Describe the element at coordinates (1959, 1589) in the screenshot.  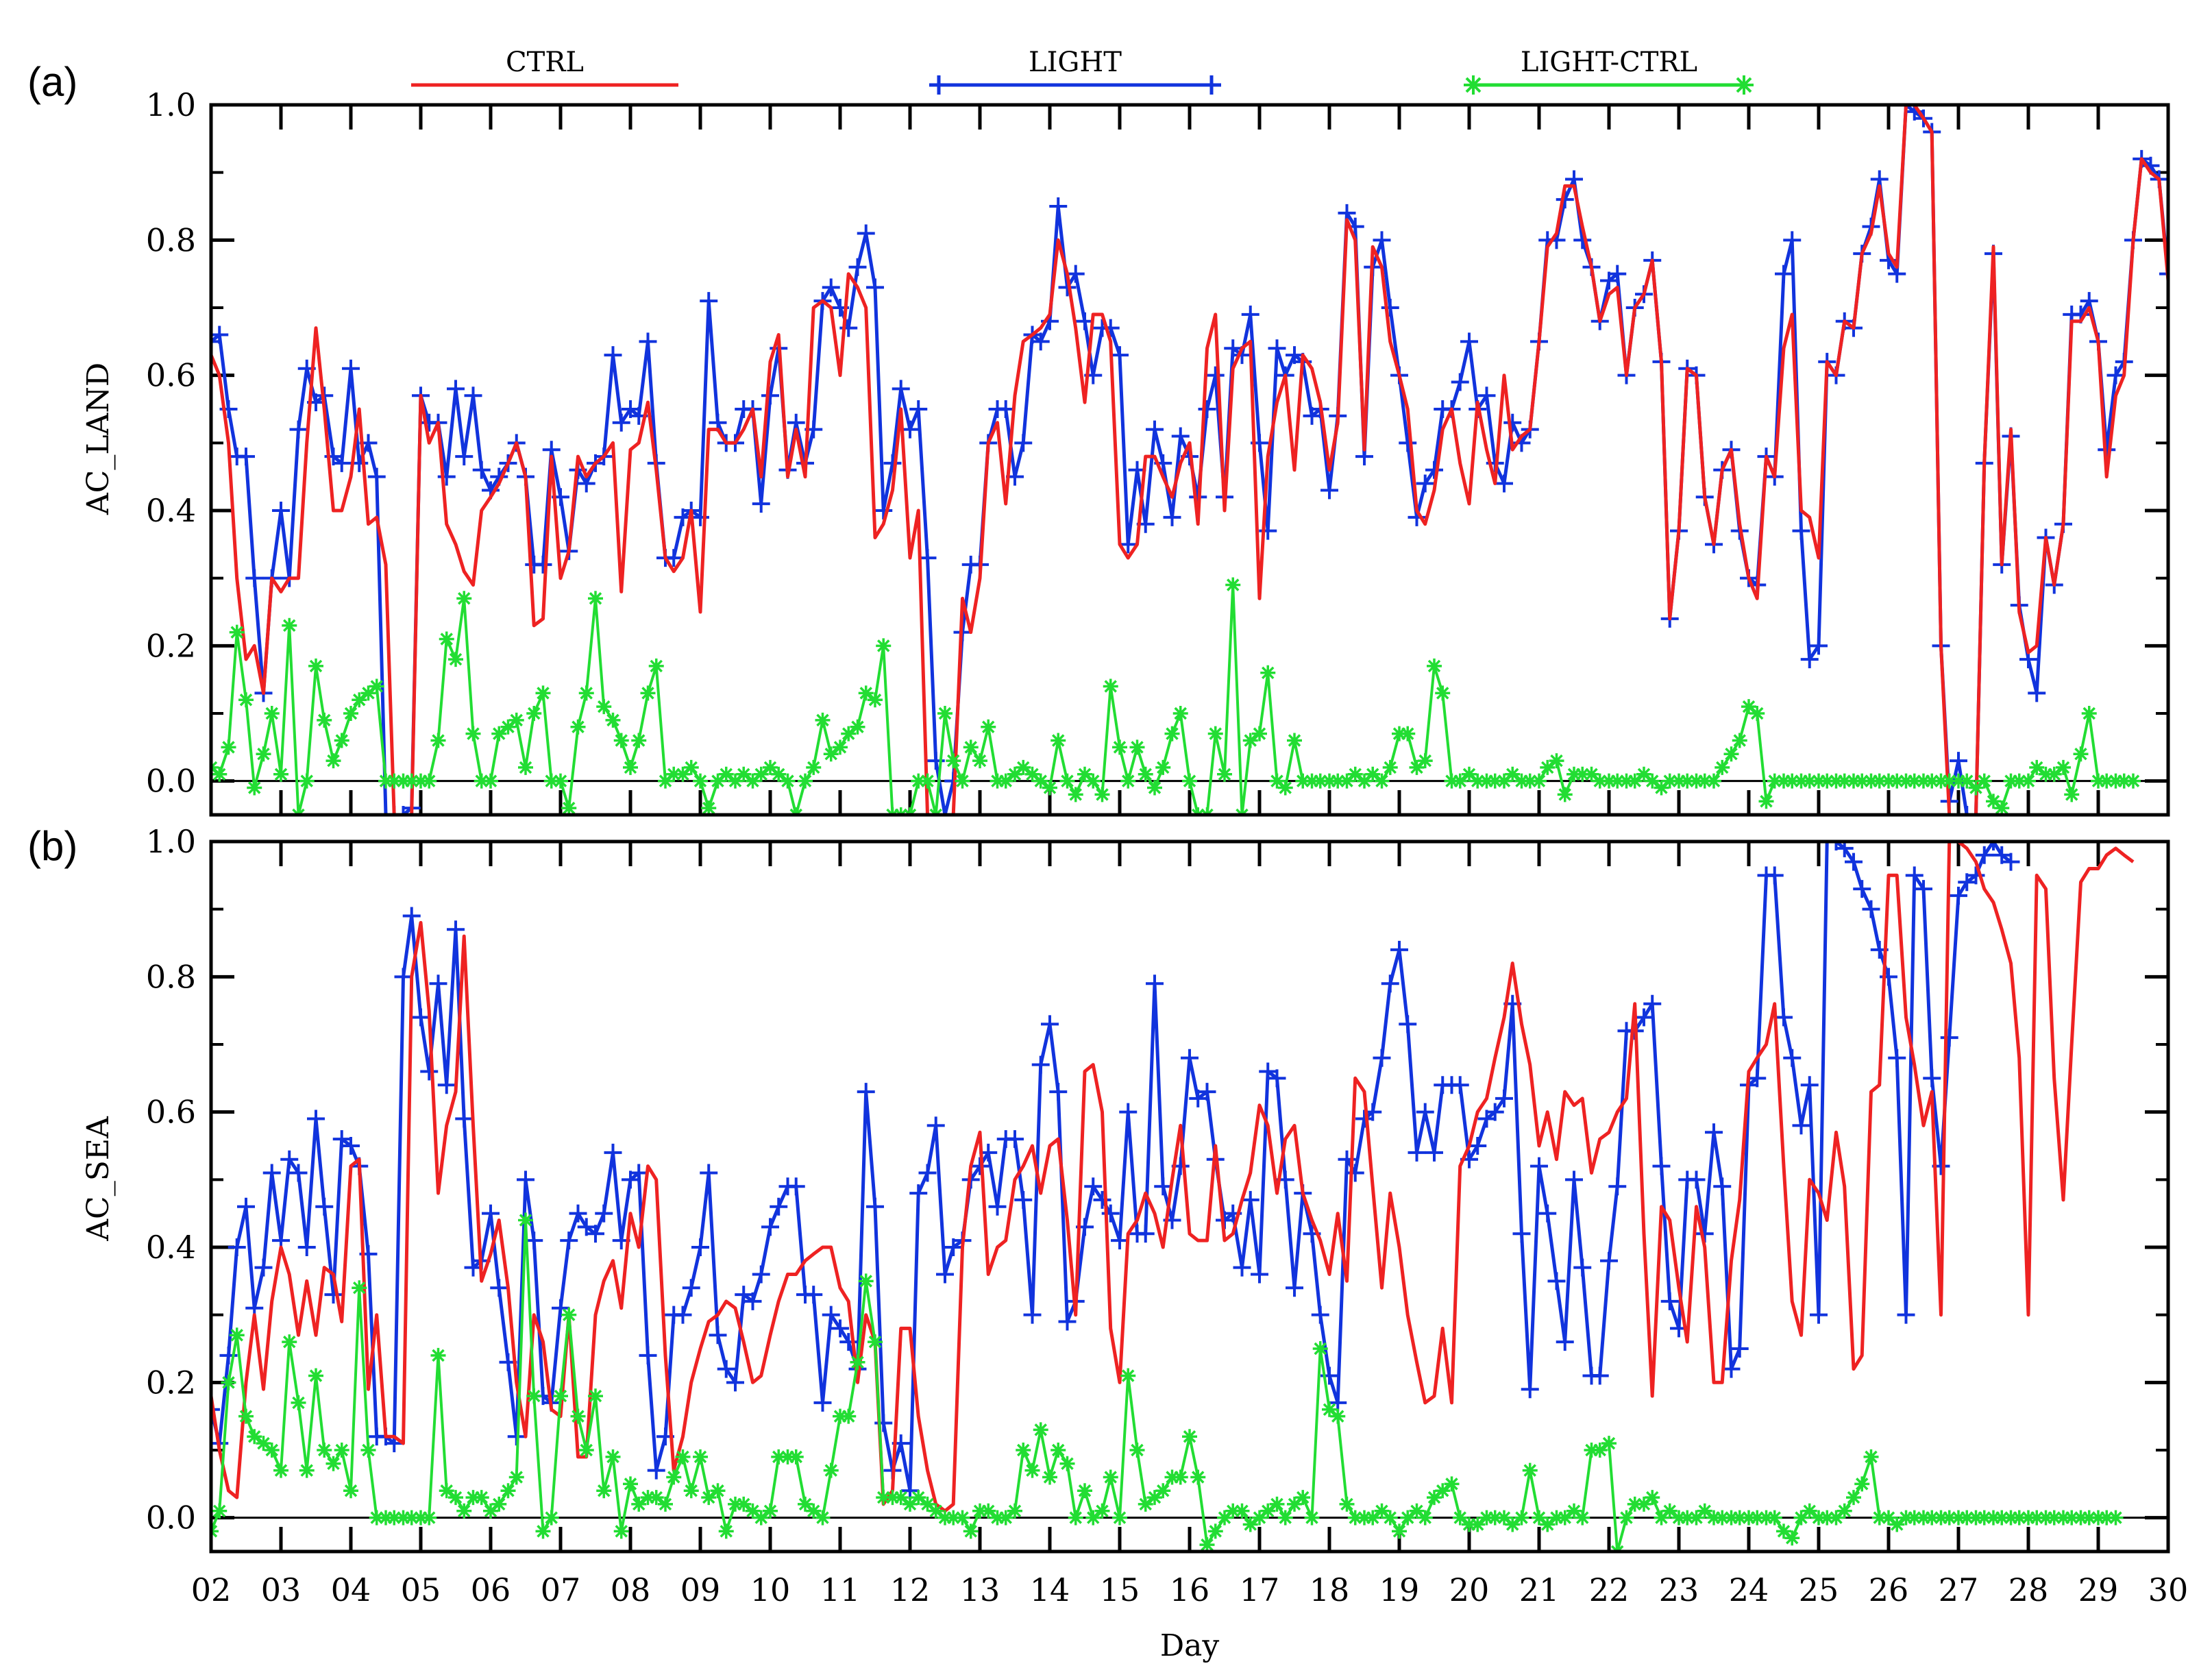
I see `x-tick-label: 27` at that location.